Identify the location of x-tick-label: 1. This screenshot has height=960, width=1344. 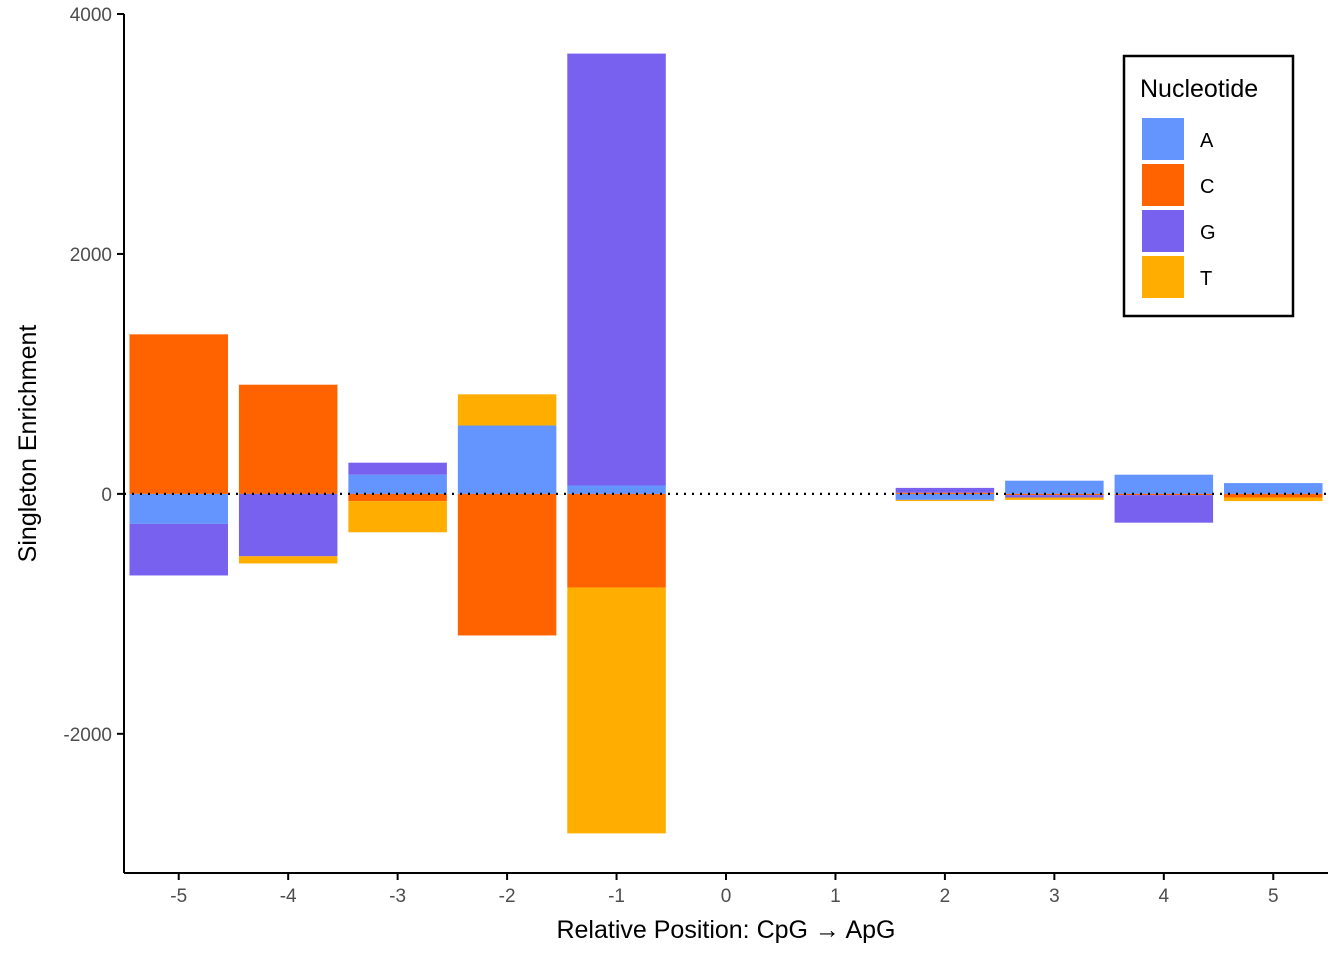
(835, 896).